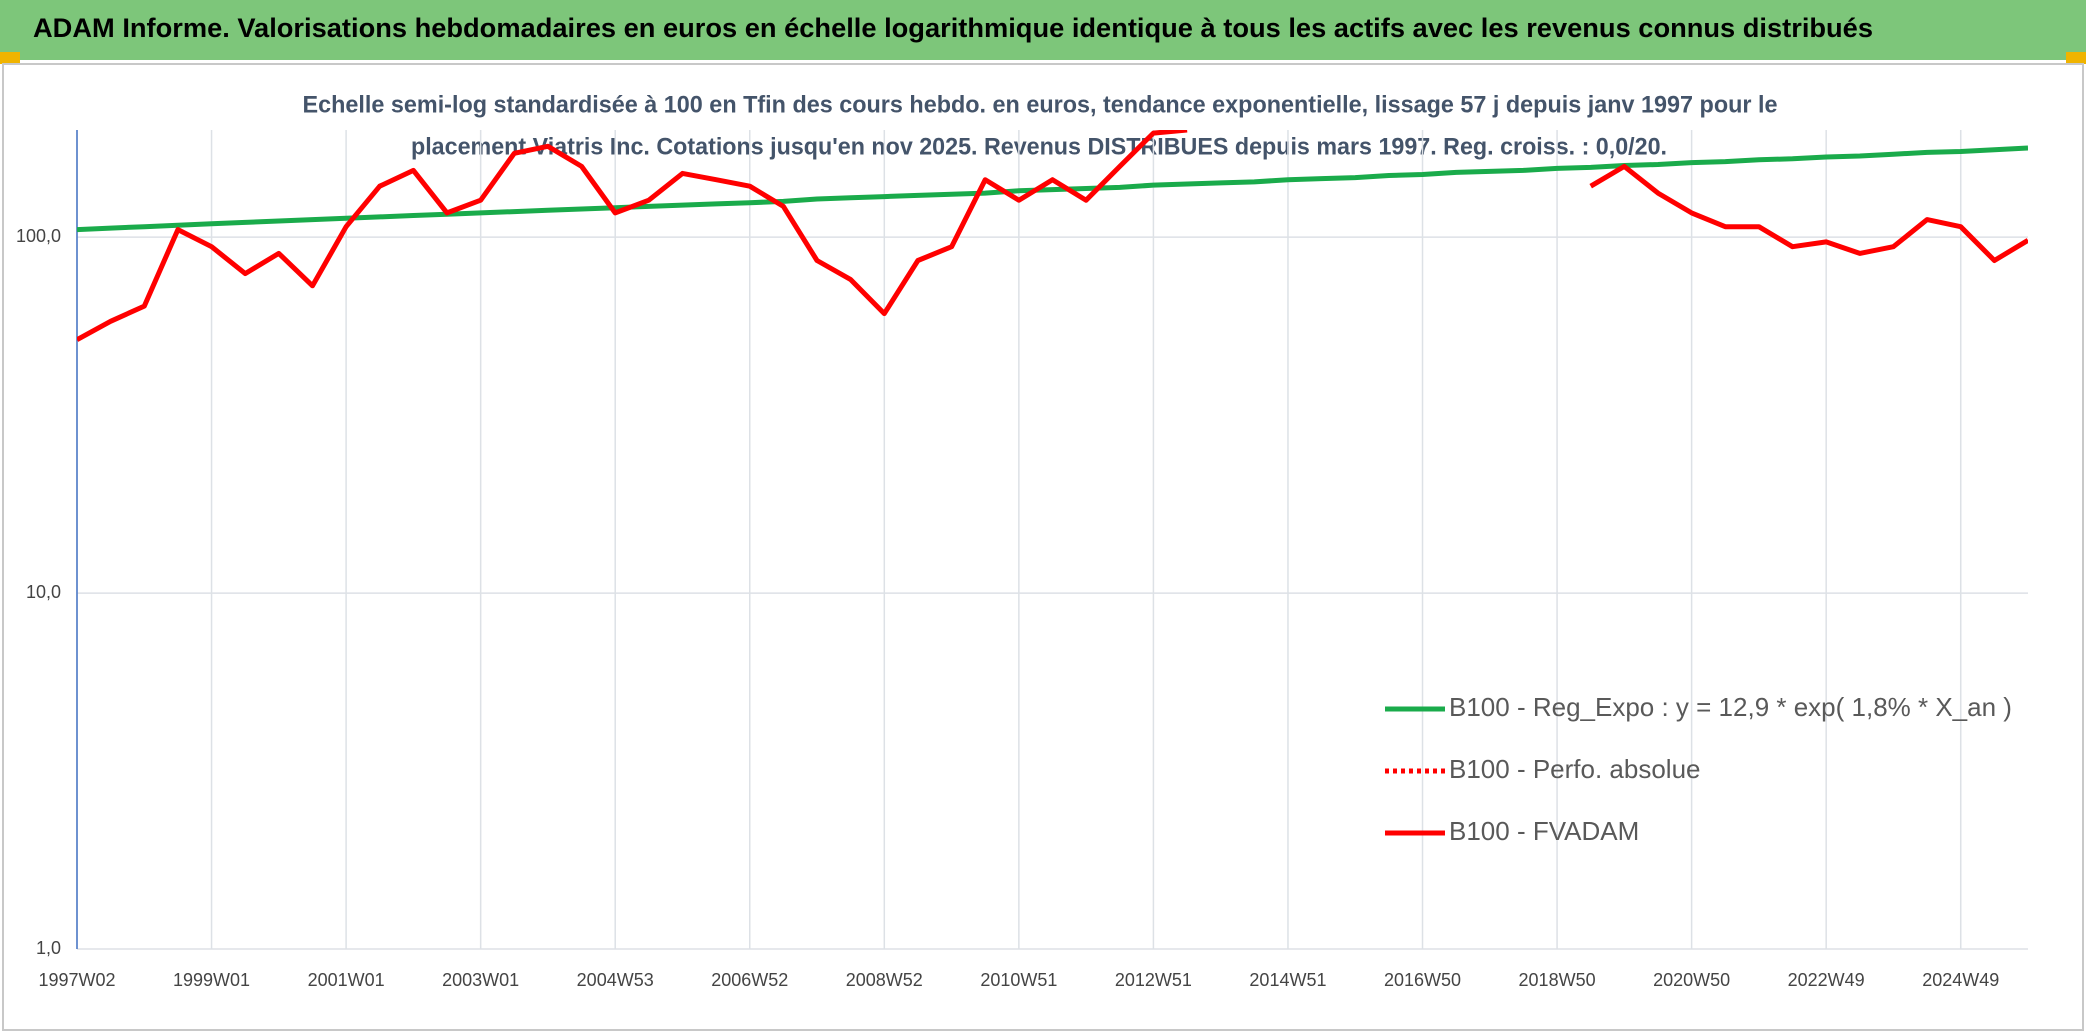  Describe the element at coordinates (38, 236) in the screenshot. I see `y-tick-label: 100,0` at that location.